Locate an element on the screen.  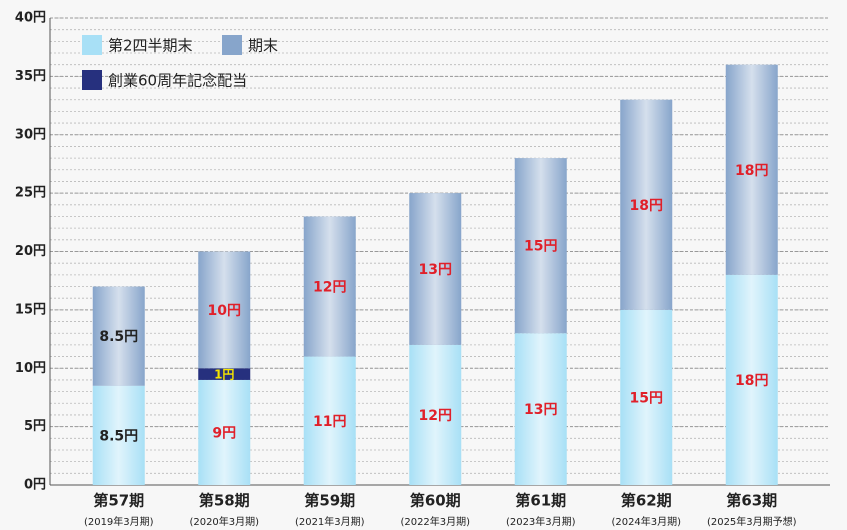
x-tick-note: (2024年3月期) is located at coordinates (646, 521).